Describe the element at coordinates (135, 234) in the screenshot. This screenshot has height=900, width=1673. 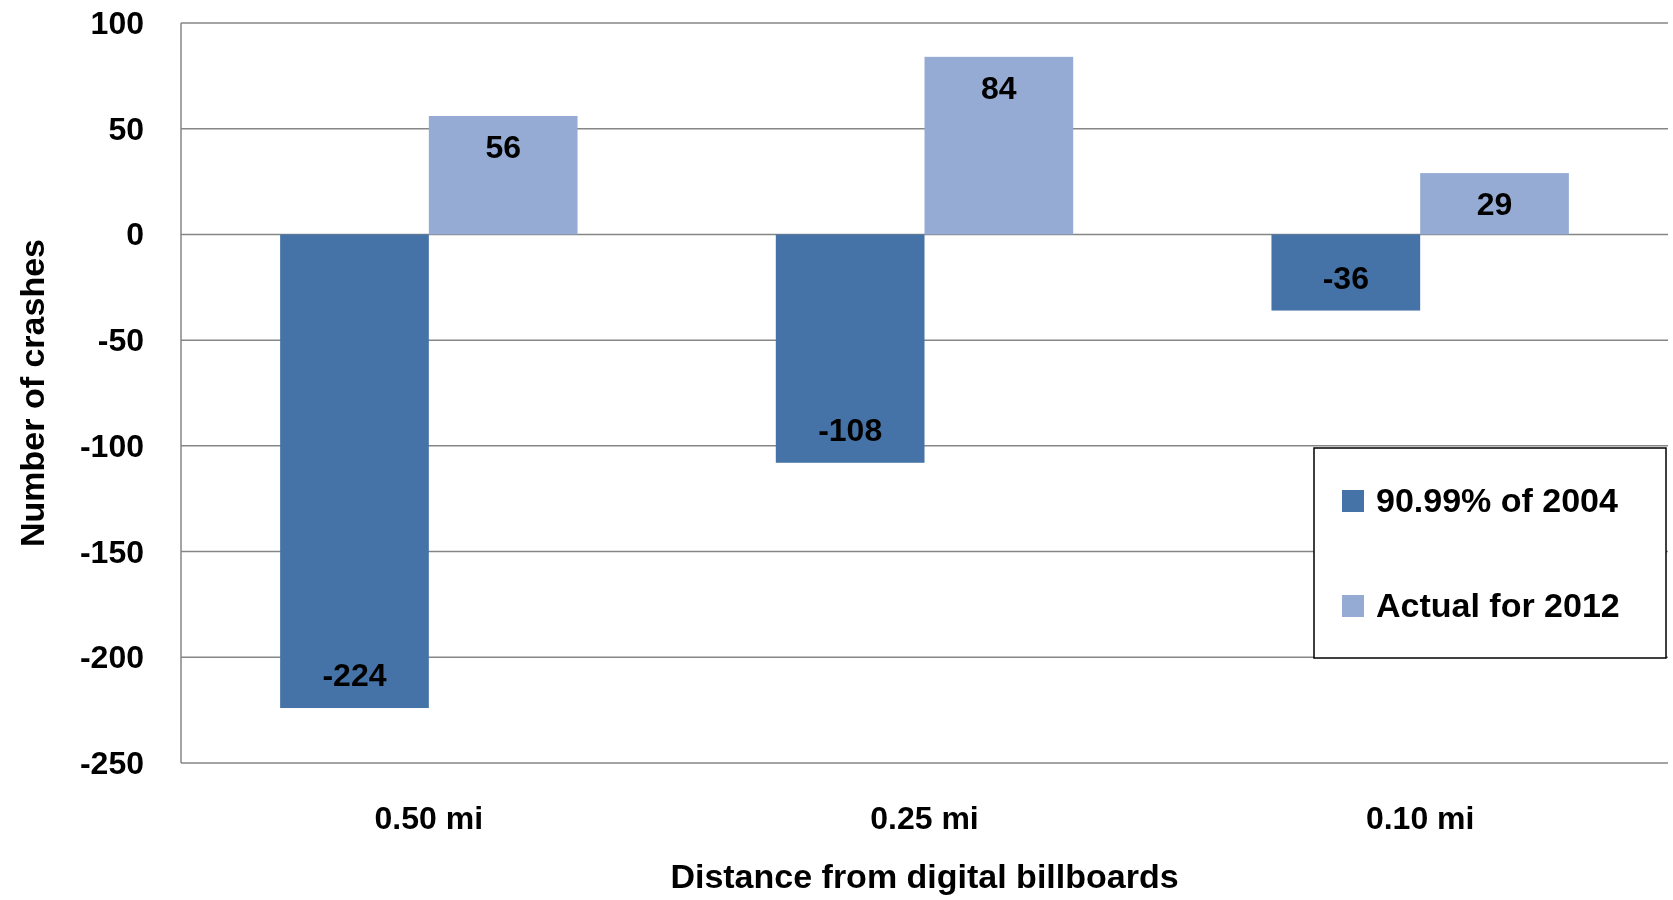
I see `y-tick-label: 0` at that location.